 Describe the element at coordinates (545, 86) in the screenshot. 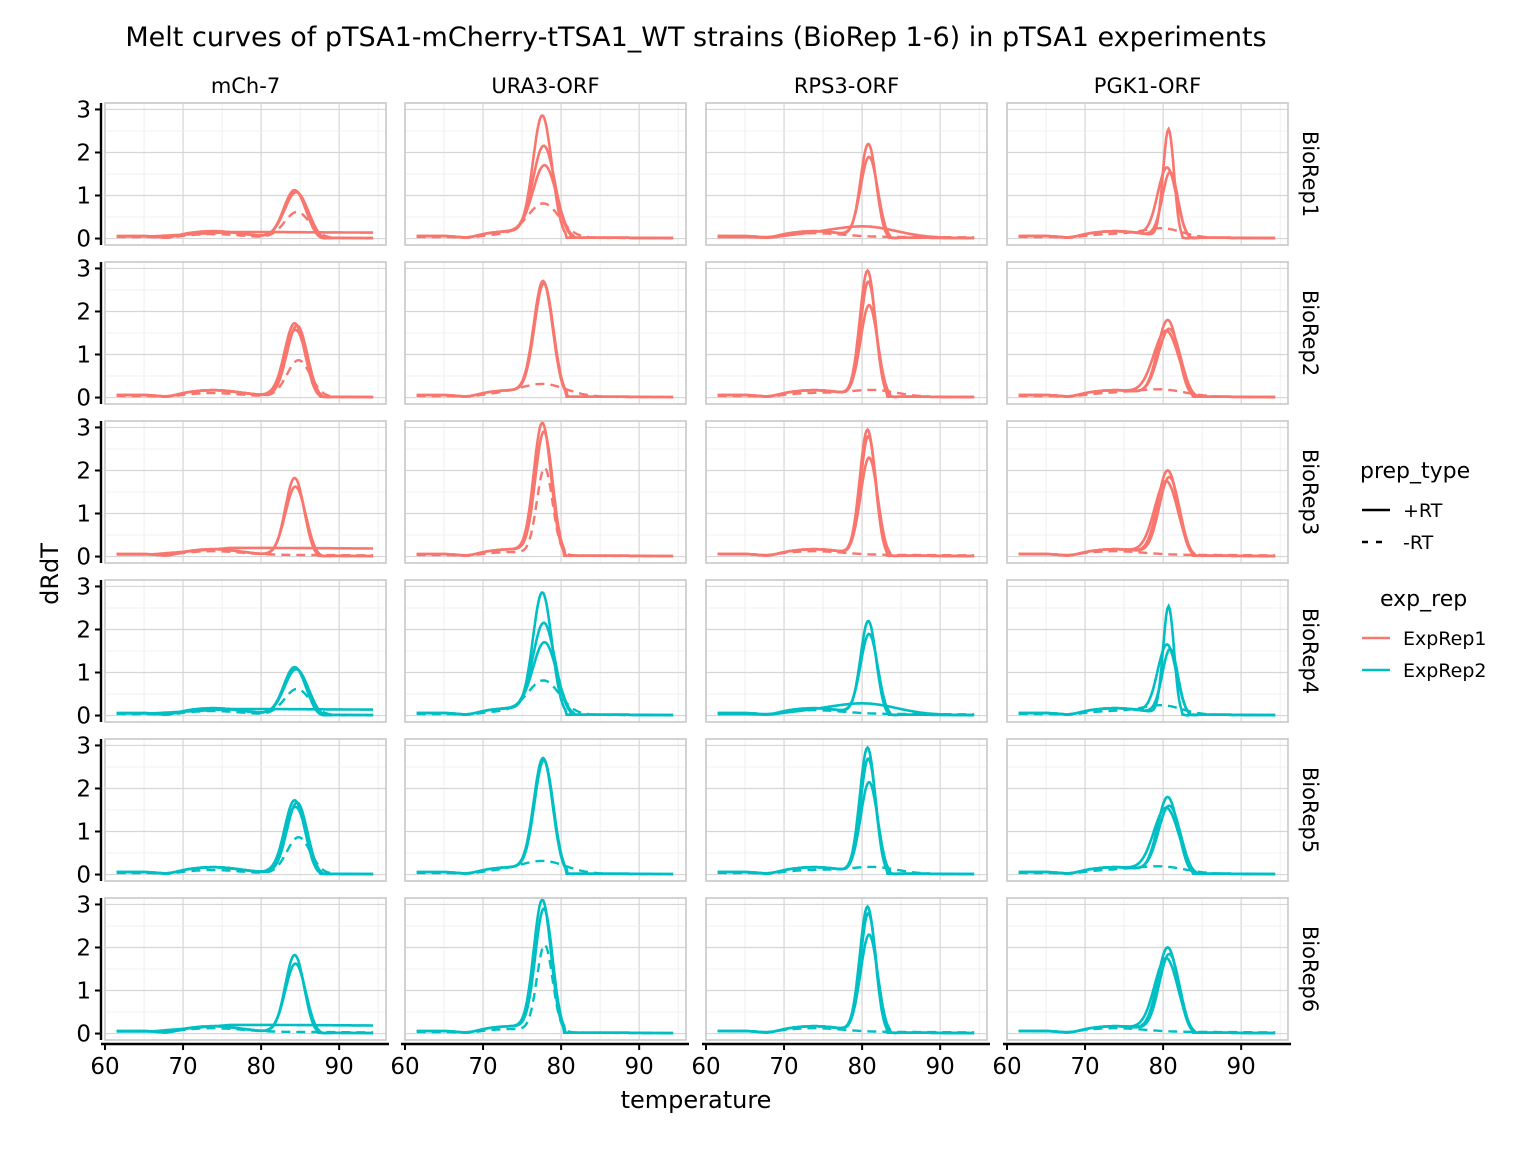

I see `facet-col-label: URA3-ORF` at that location.